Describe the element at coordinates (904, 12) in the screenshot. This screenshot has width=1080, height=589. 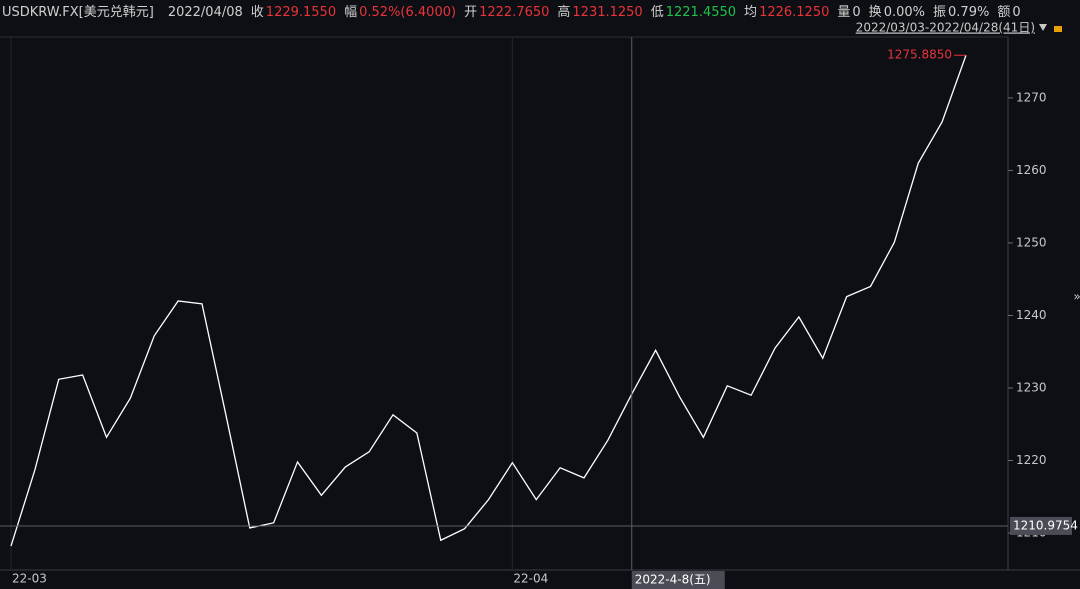
I see `field-value: 0.00%` at that location.